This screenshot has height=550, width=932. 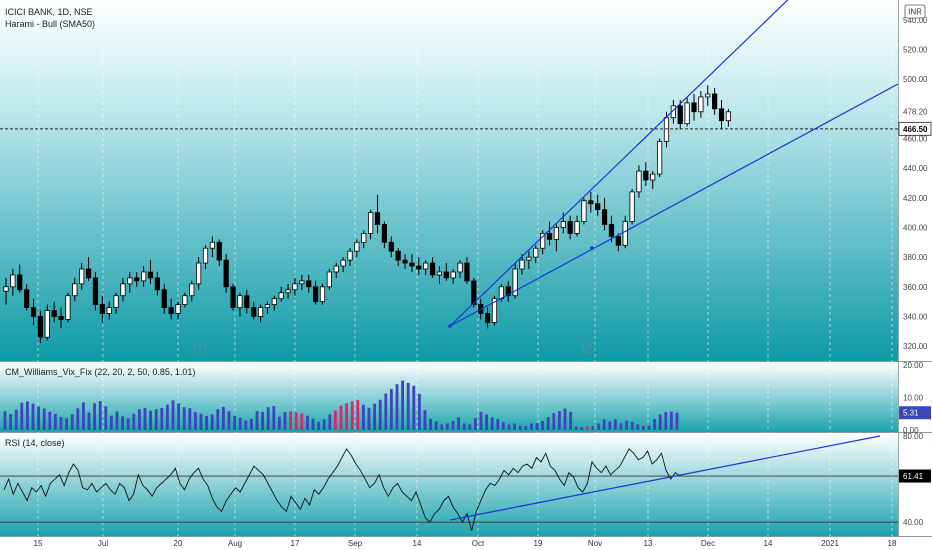 I want to click on currency-label: INR, so click(x=915, y=12).